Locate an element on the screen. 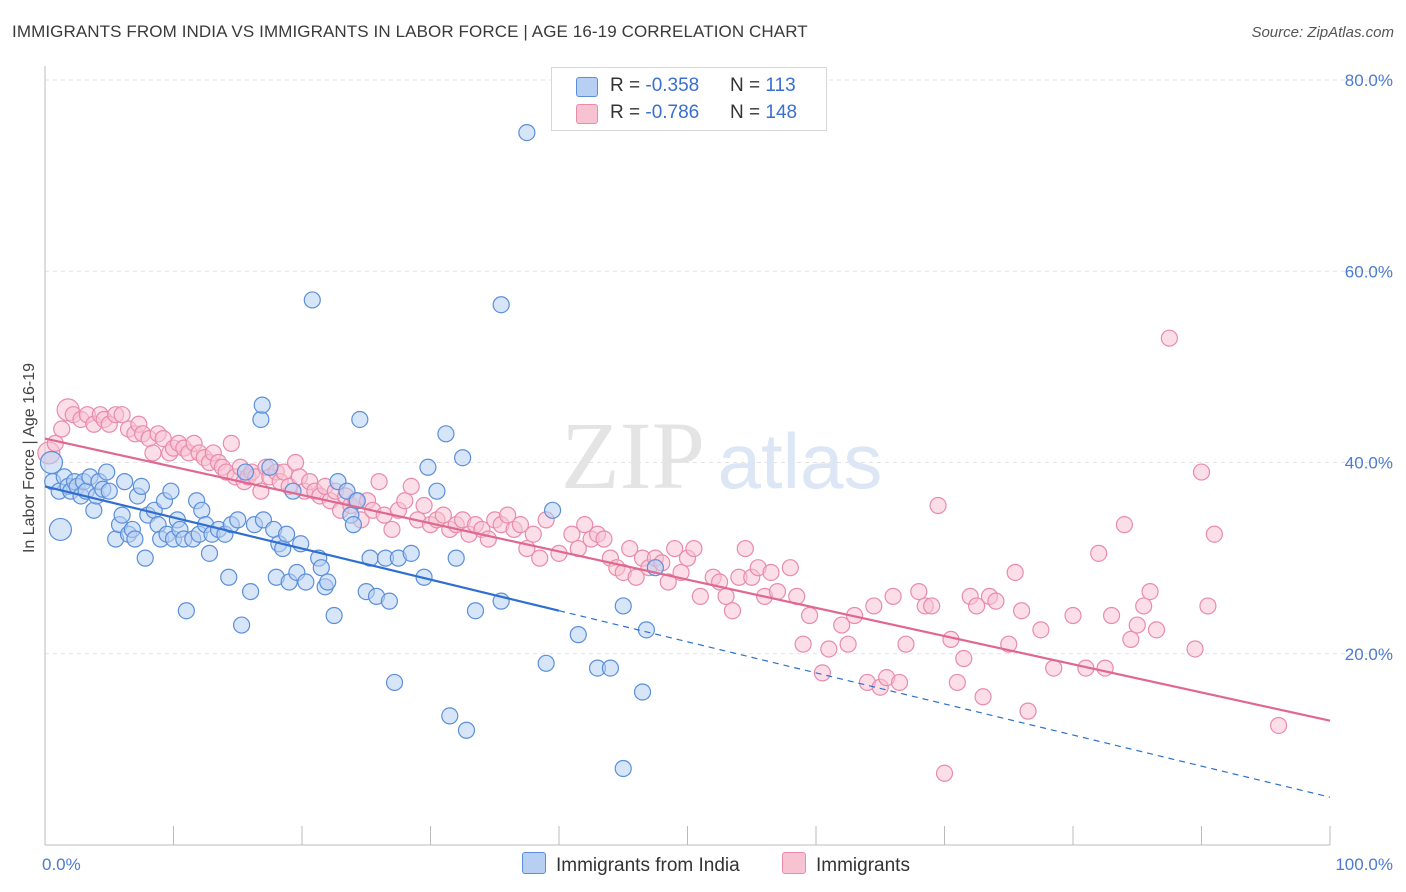 This screenshot has height=892, width=1406. legend-r-india: R = -0.358 is located at coordinates (654, 86).